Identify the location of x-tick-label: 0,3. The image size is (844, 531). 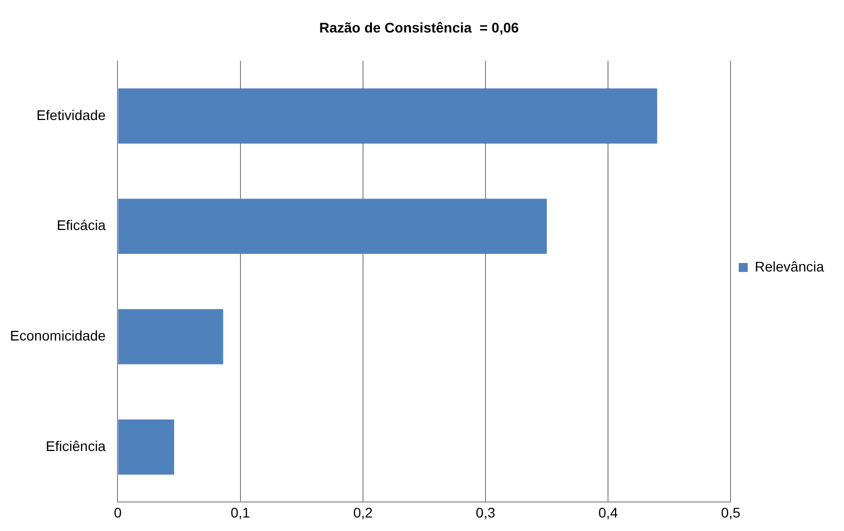
(486, 512).